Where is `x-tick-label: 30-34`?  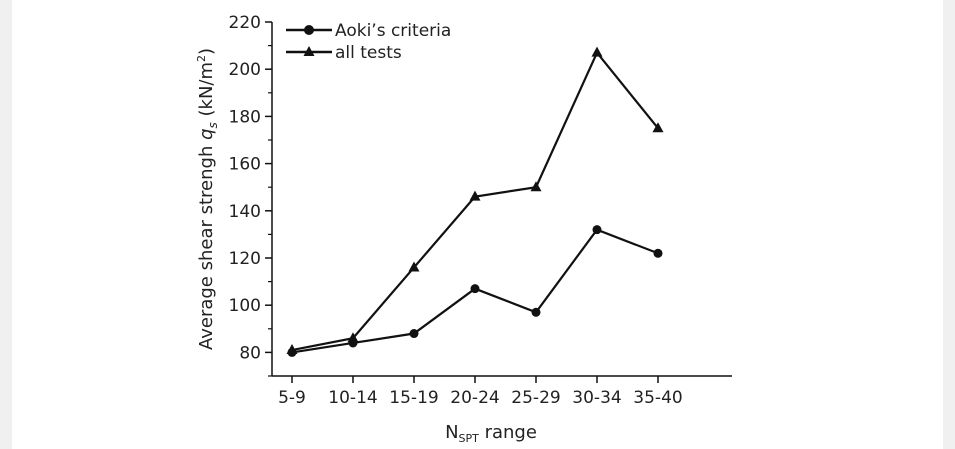 x-tick-label: 30-34 is located at coordinates (596, 398).